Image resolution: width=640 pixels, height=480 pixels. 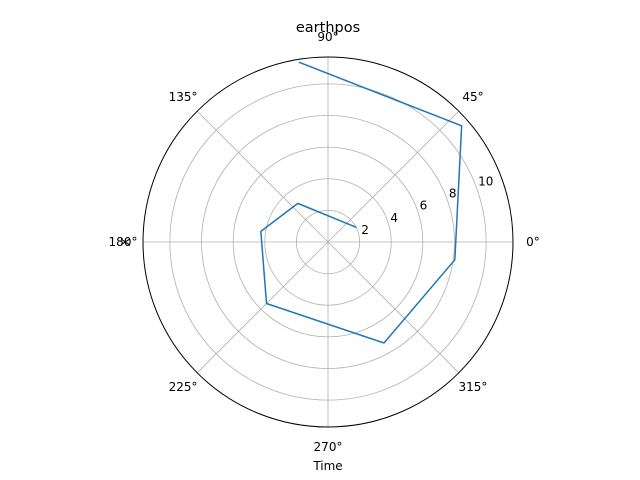 What do you see at coordinates (183, 97) in the screenshot?
I see `theta-tick-label: 135°` at bounding box center [183, 97].